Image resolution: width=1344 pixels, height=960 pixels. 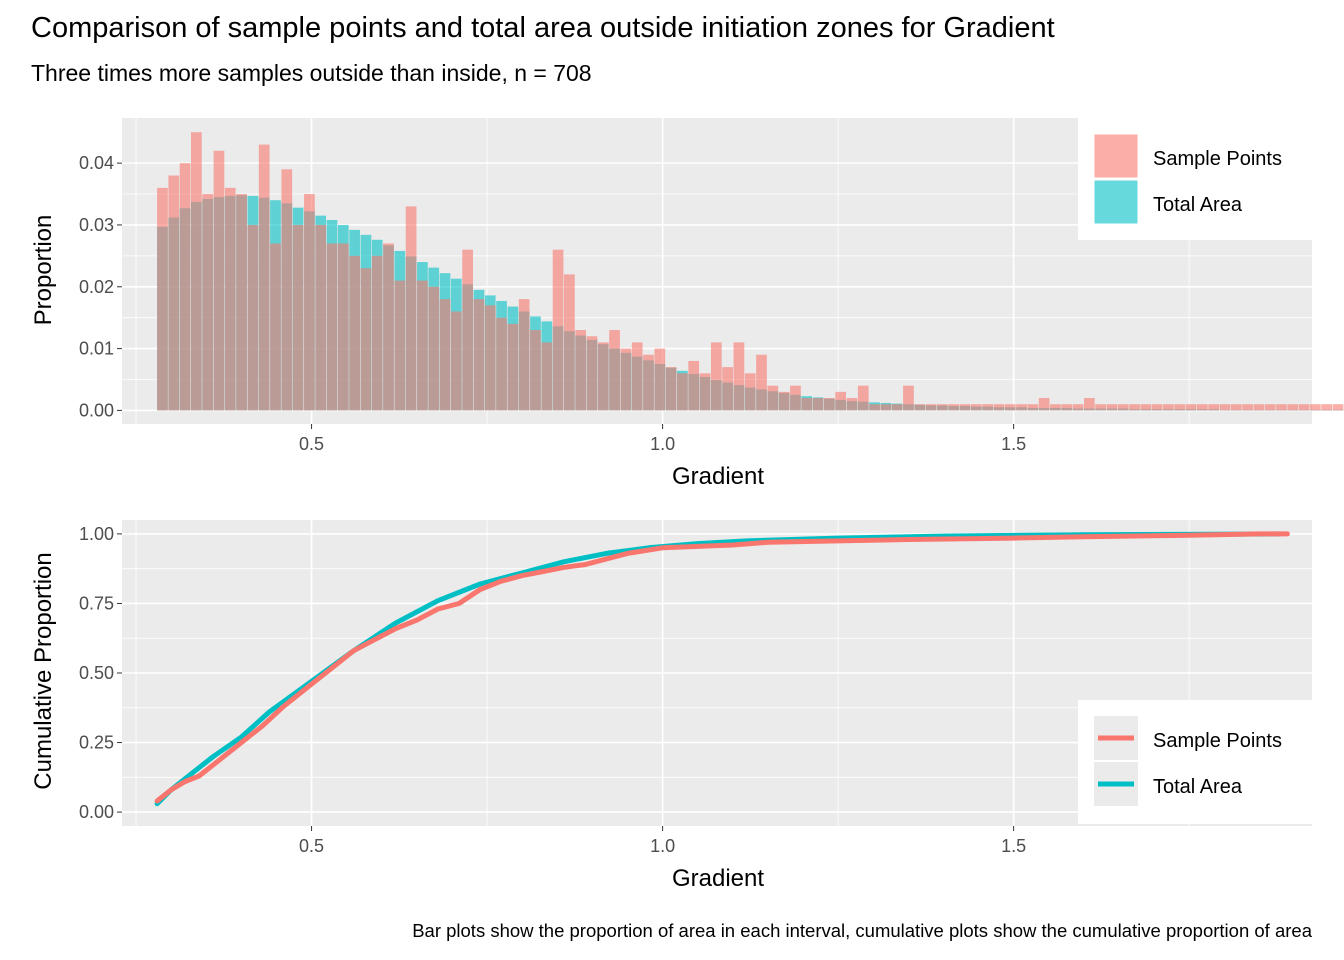 What do you see at coordinates (96, 163) in the screenshot?
I see `y-tick-label: 0.04` at bounding box center [96, 163].